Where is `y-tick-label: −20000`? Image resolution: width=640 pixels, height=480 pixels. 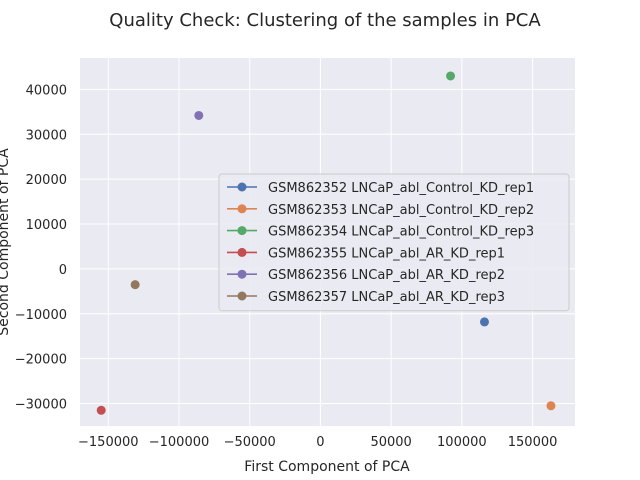 y-tick-label: −20000 is located at coordinates (41, 360).